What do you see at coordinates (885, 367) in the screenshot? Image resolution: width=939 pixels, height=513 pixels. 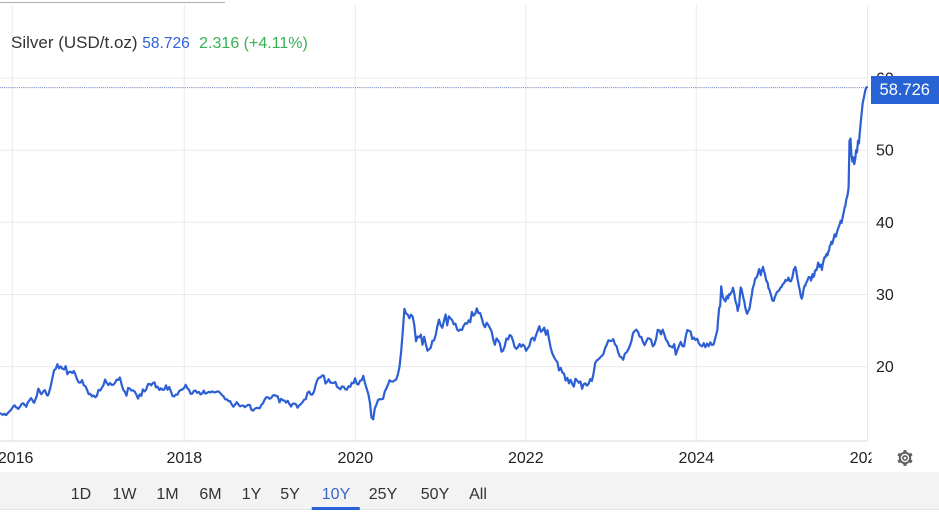 I see `svg-text: 20` at bounding box center [885, 367].